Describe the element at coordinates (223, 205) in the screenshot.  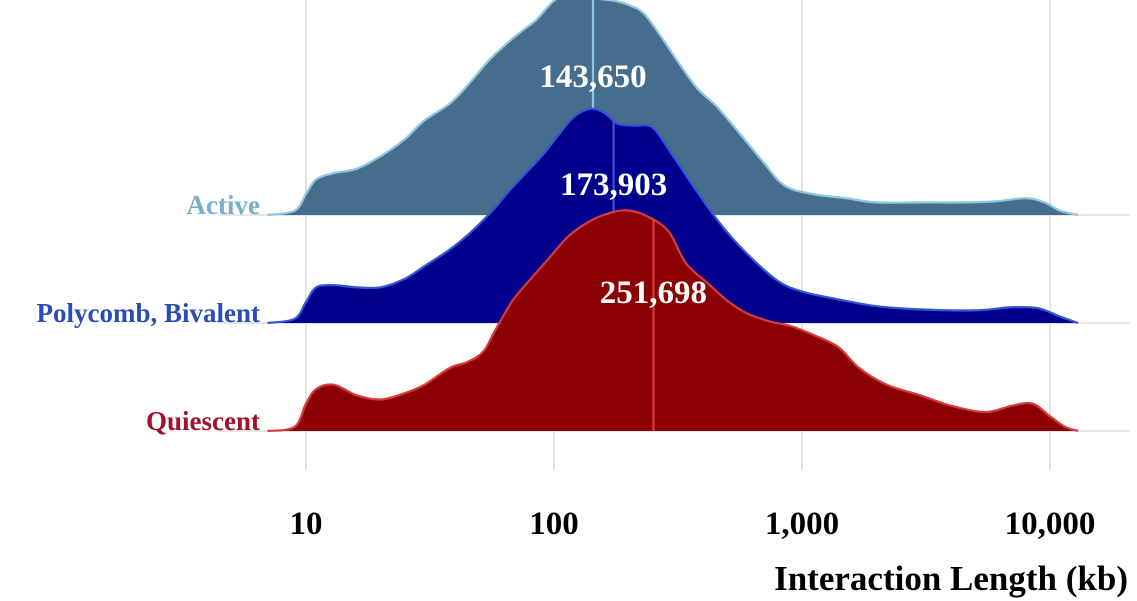
I see `row-label-active: Active` at that location.